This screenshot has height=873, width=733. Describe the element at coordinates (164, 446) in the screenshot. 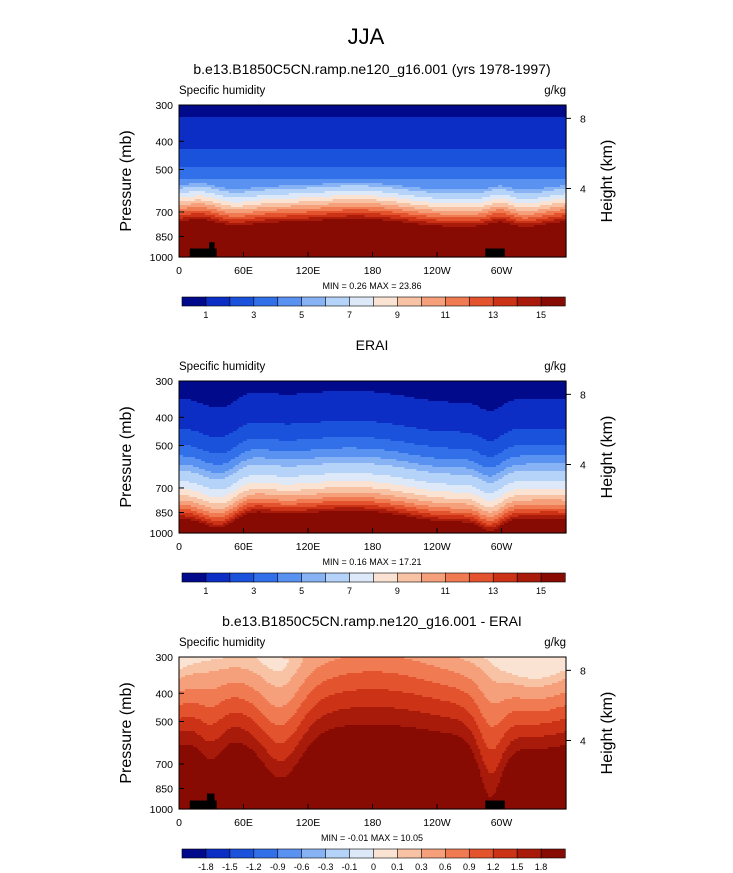

I see `y-tick-label: 500` at that location.